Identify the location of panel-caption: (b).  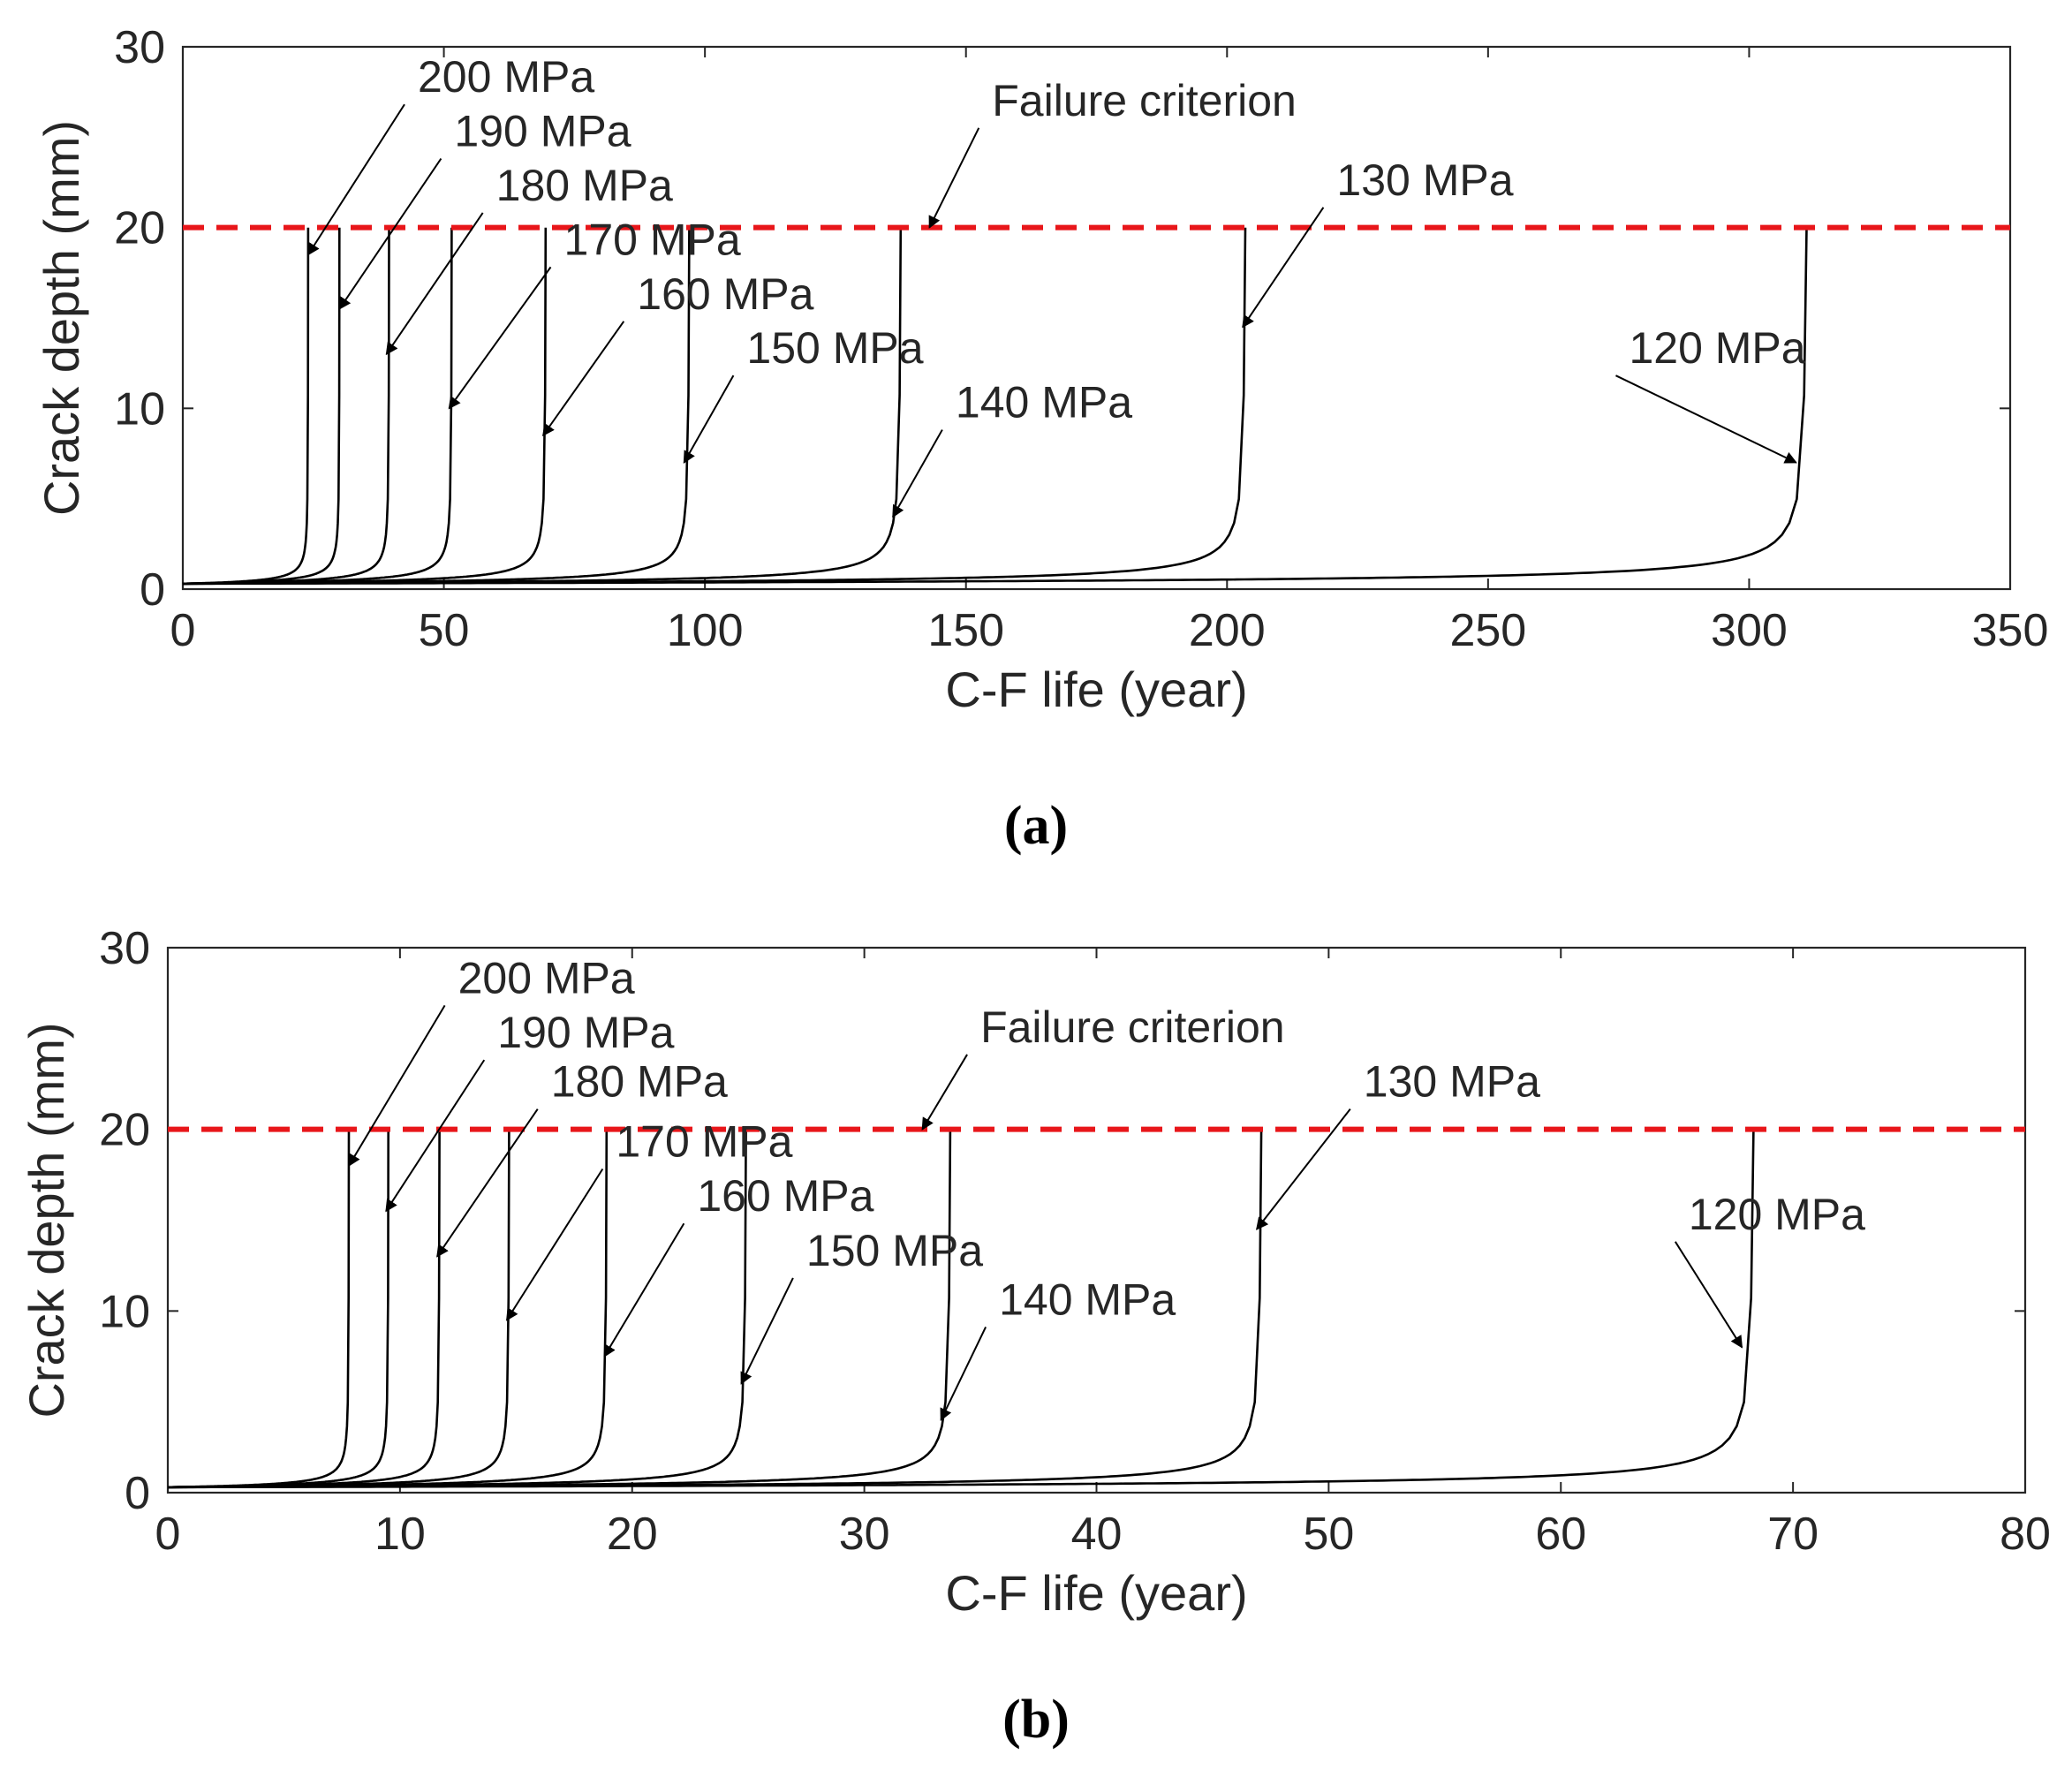
(1036, 1720).